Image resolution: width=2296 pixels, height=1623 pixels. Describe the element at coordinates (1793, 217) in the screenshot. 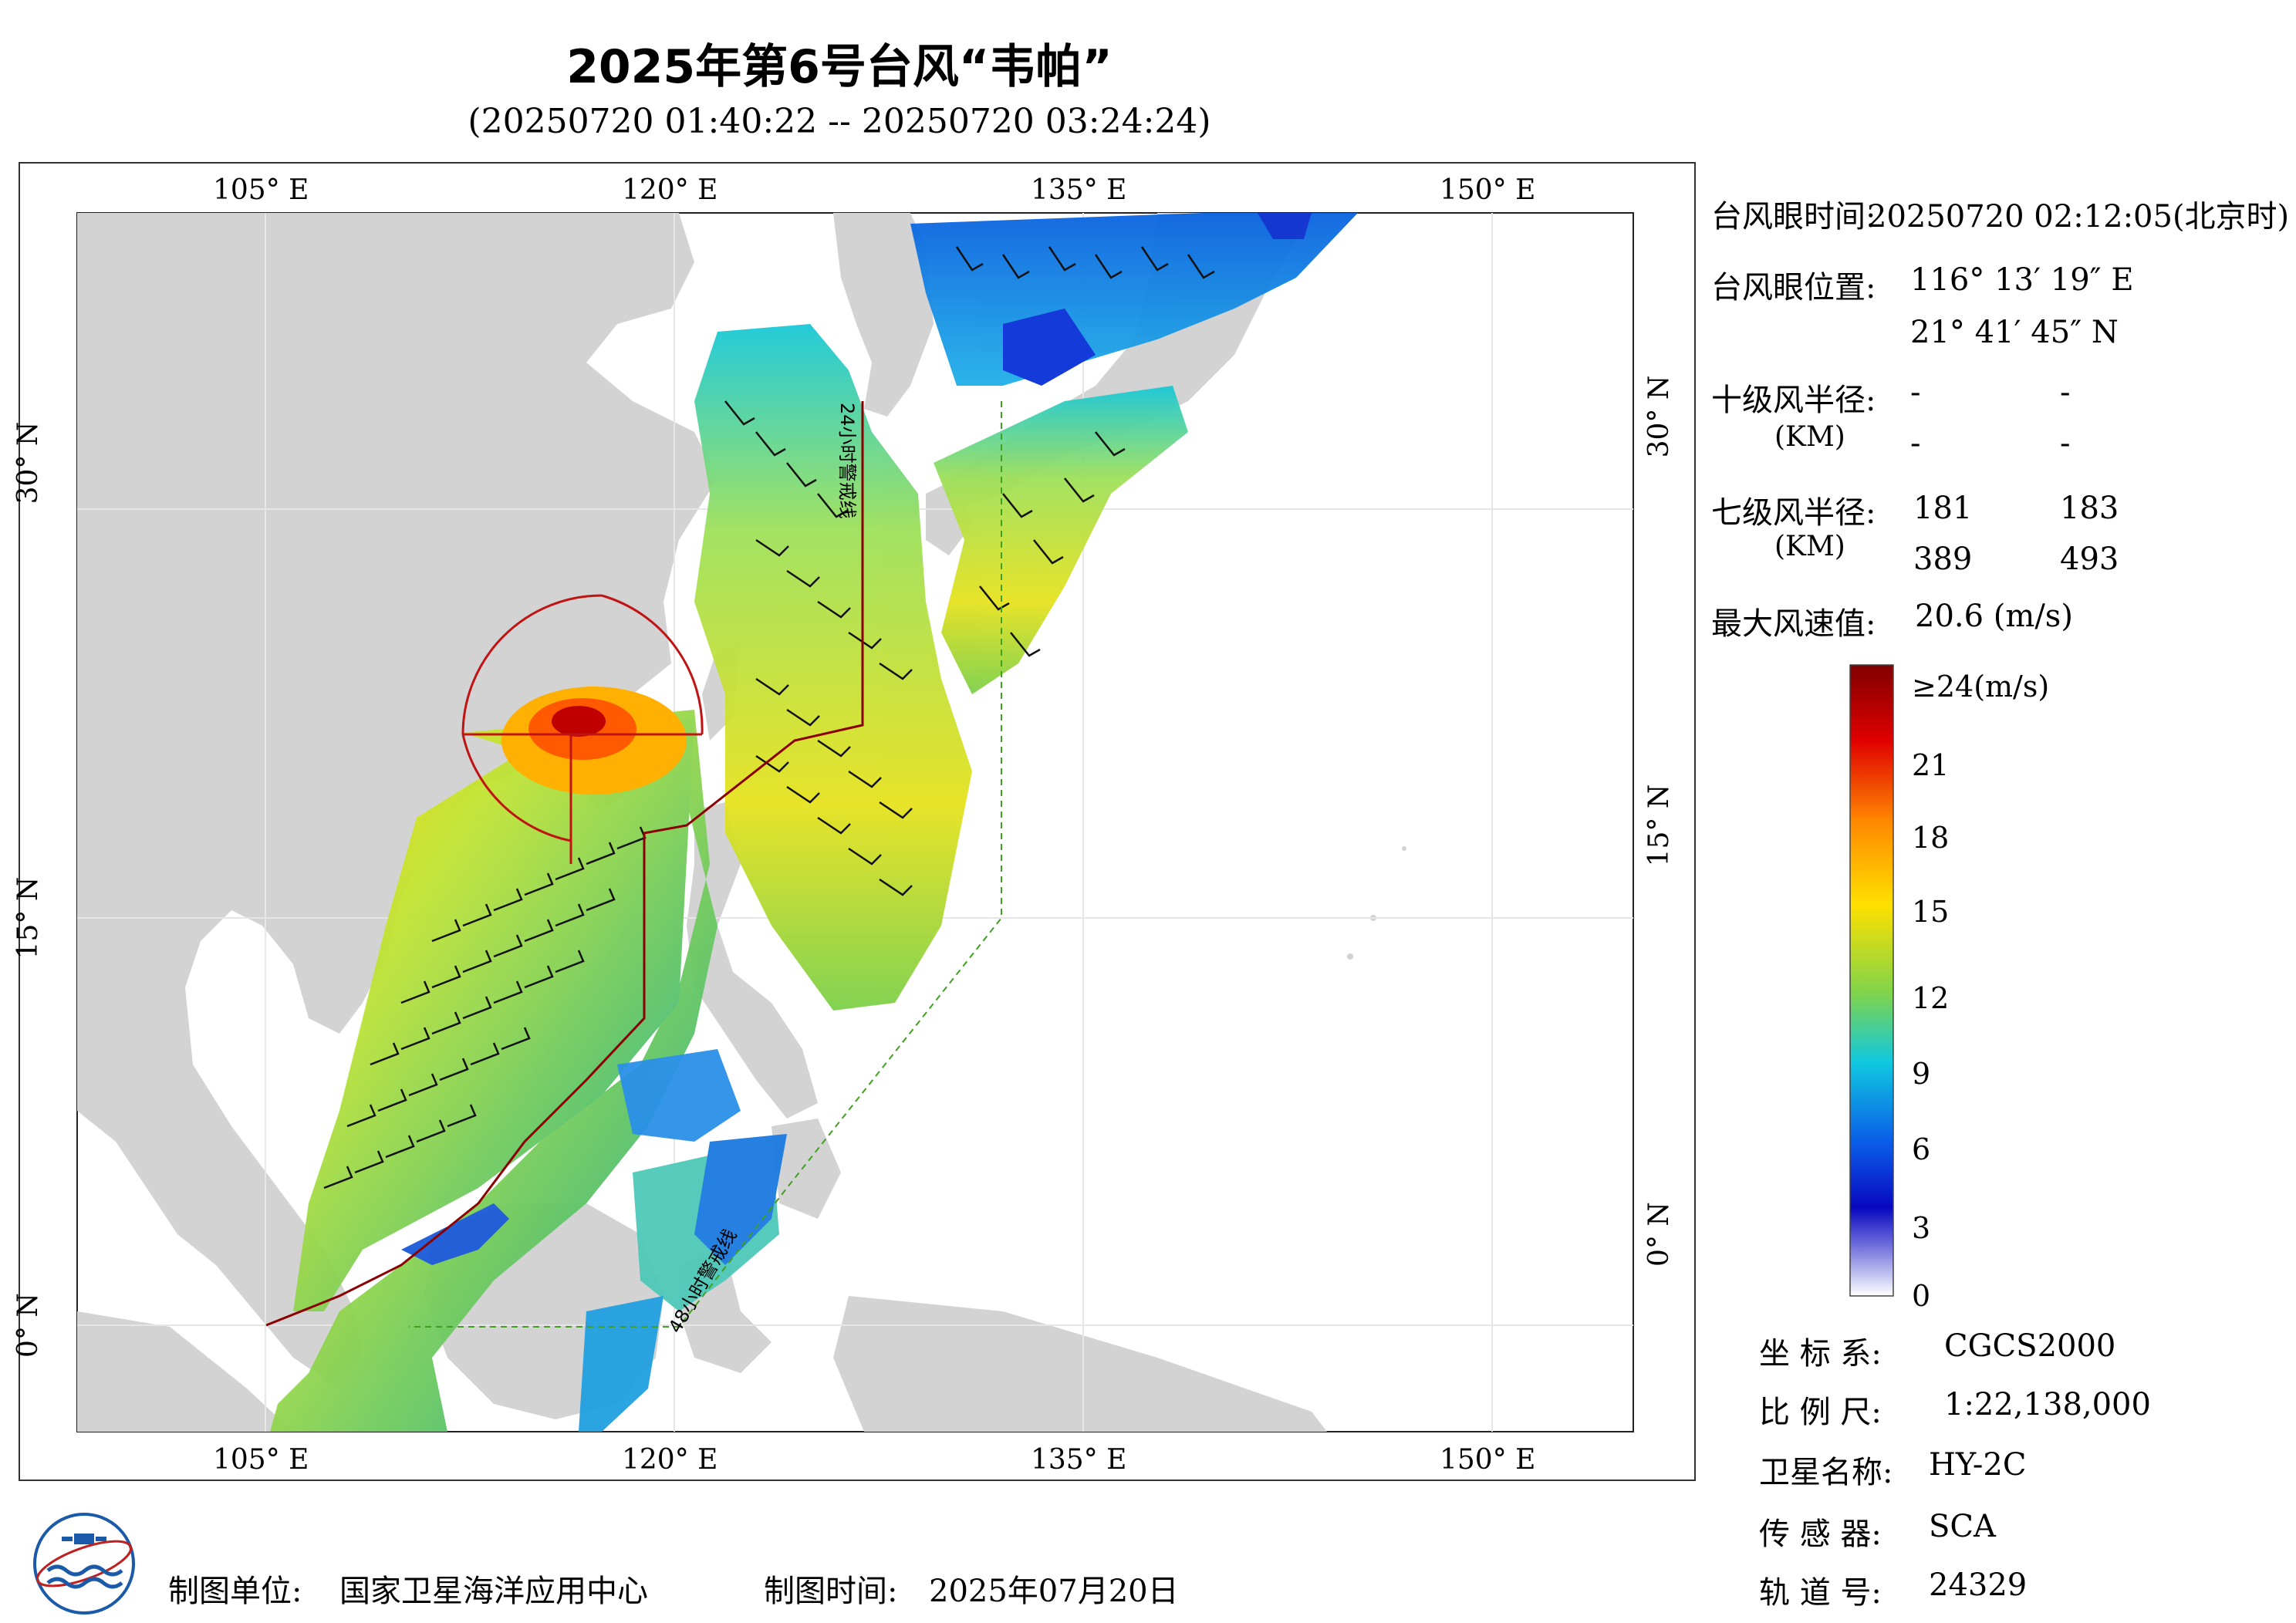

I see `eye-time-label: 台风眼时间:` at that location.